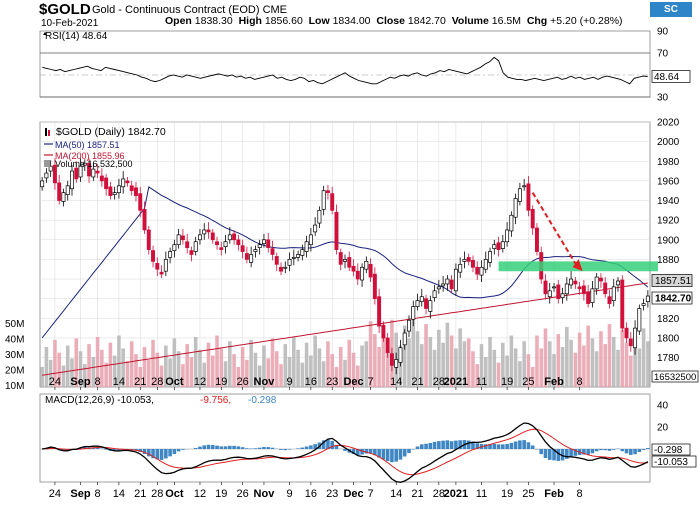 The image size is (700, 530). Describe the element at coordinates (671, 449) in the screenshot. I see `macd-hist-last-box` at that location.